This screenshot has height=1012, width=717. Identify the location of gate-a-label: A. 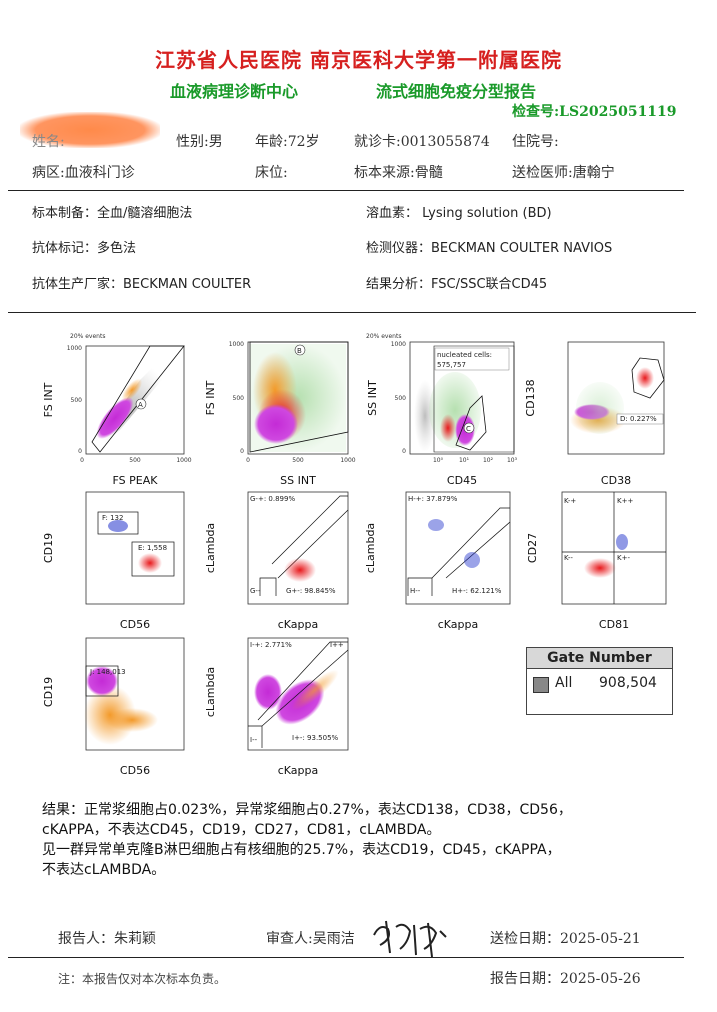
(140, 405).